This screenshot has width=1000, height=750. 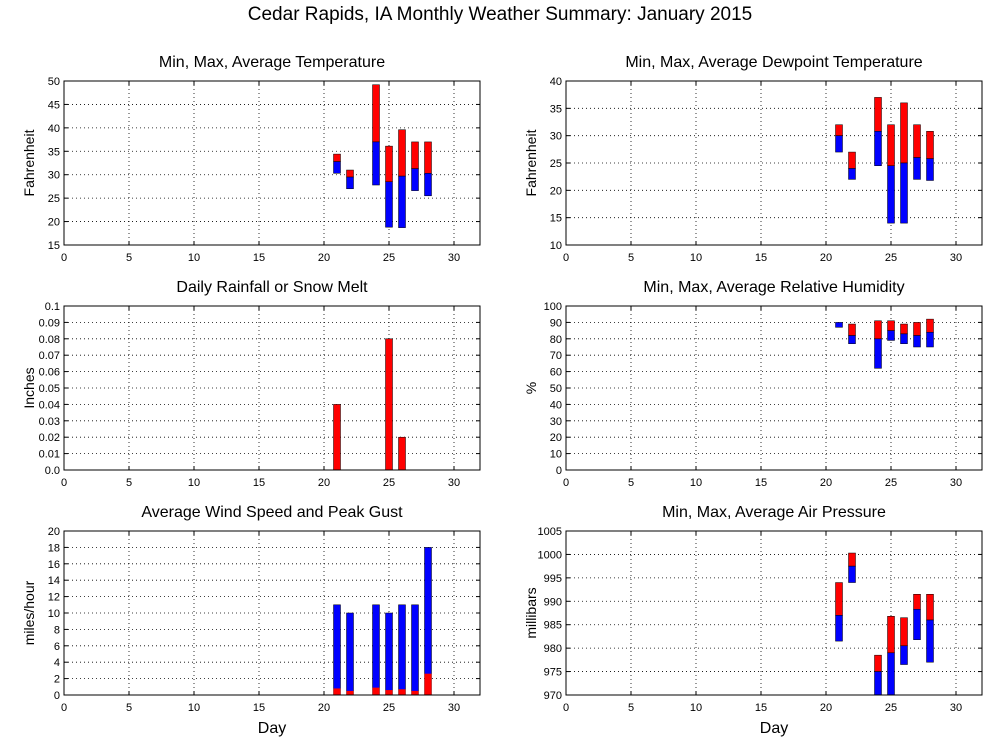 I want to click on y-tick-label: 90, so click(x=556, y=323).